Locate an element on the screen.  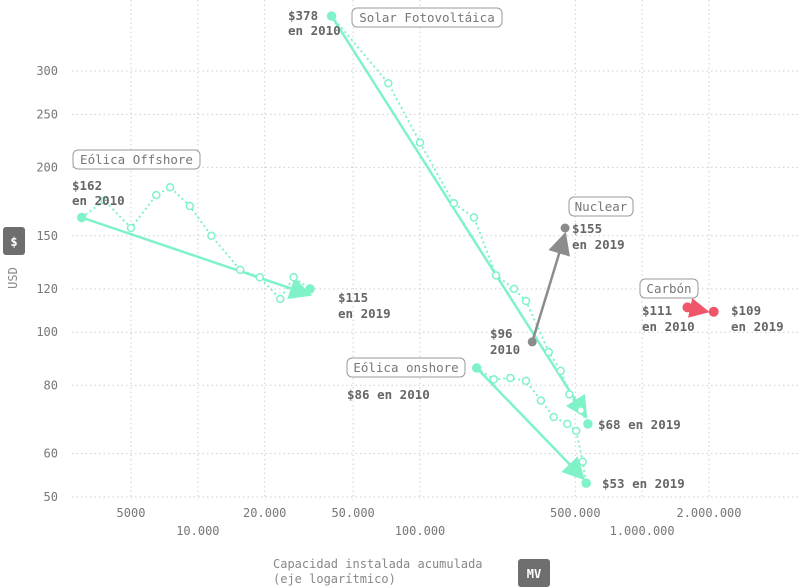
nuclear-end-value: $155 is located at coordinates (587, 228).